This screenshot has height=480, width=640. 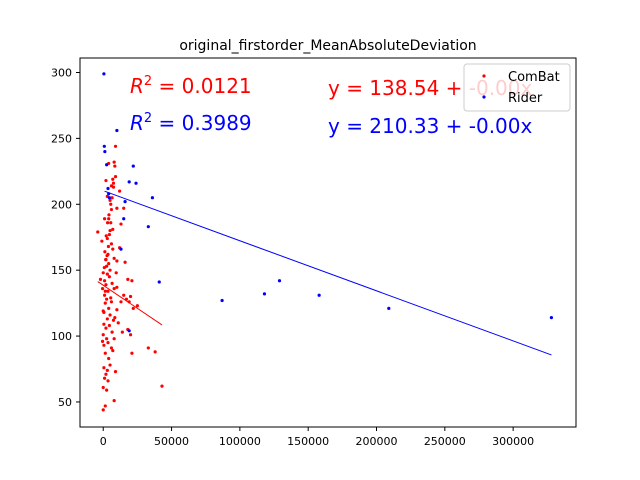 I want to click on fit-line-combat, so click(x=130, y=303).